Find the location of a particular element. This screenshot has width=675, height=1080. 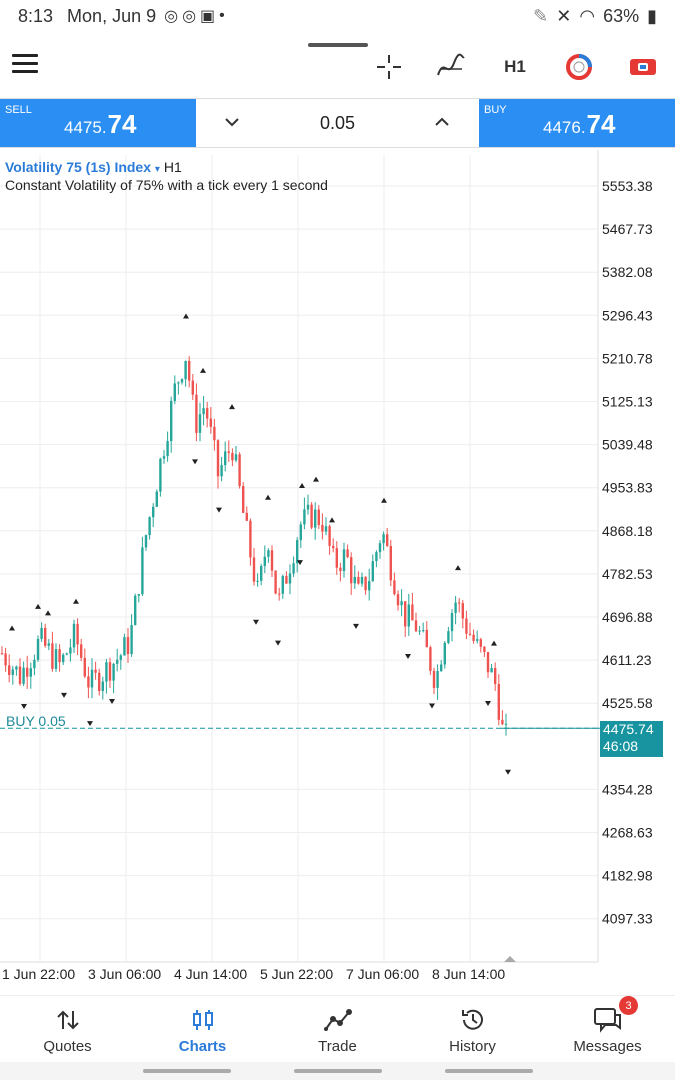

timeframe-button: H1 is located at coordinates (515, 66).